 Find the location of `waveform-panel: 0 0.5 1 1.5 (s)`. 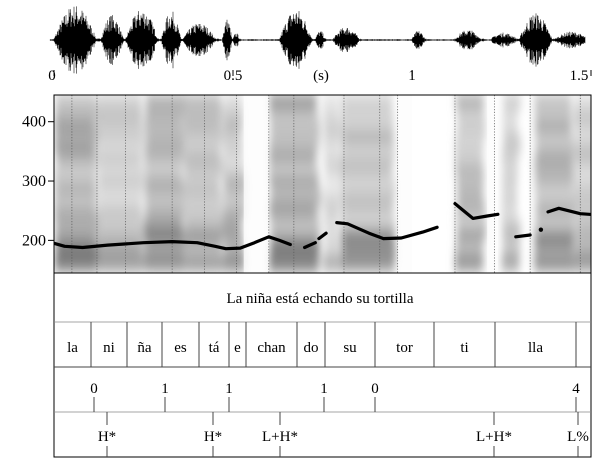

waveform-panel: 0 0.5 1 1.5 (s) is located at coordinates (320, 45).